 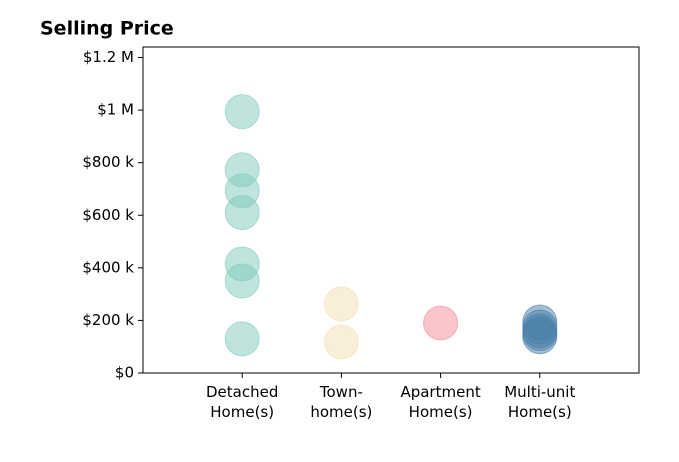 I want to click on y-tick-label: $0, so click(x=124, y=373).